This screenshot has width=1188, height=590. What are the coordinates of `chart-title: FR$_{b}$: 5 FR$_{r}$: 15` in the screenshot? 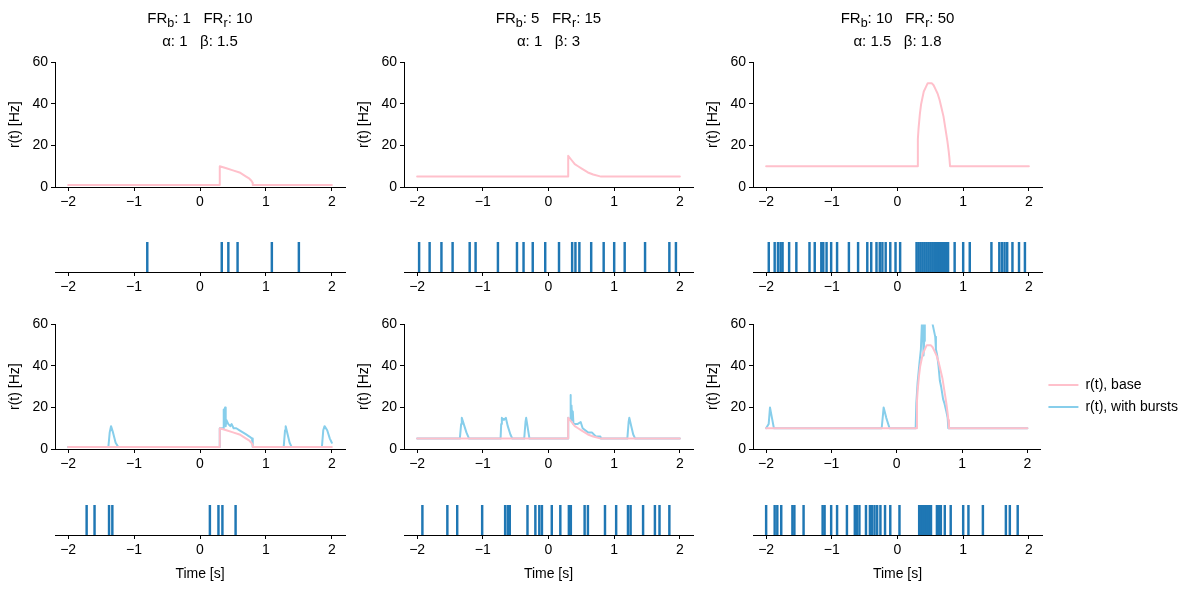 It's located at (548, 19).